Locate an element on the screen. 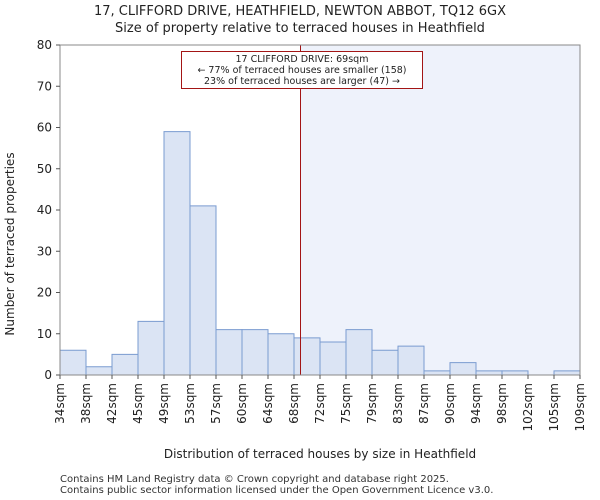 The image size is (600, 500). bar-87sqm is located at coordinates (437, 373).